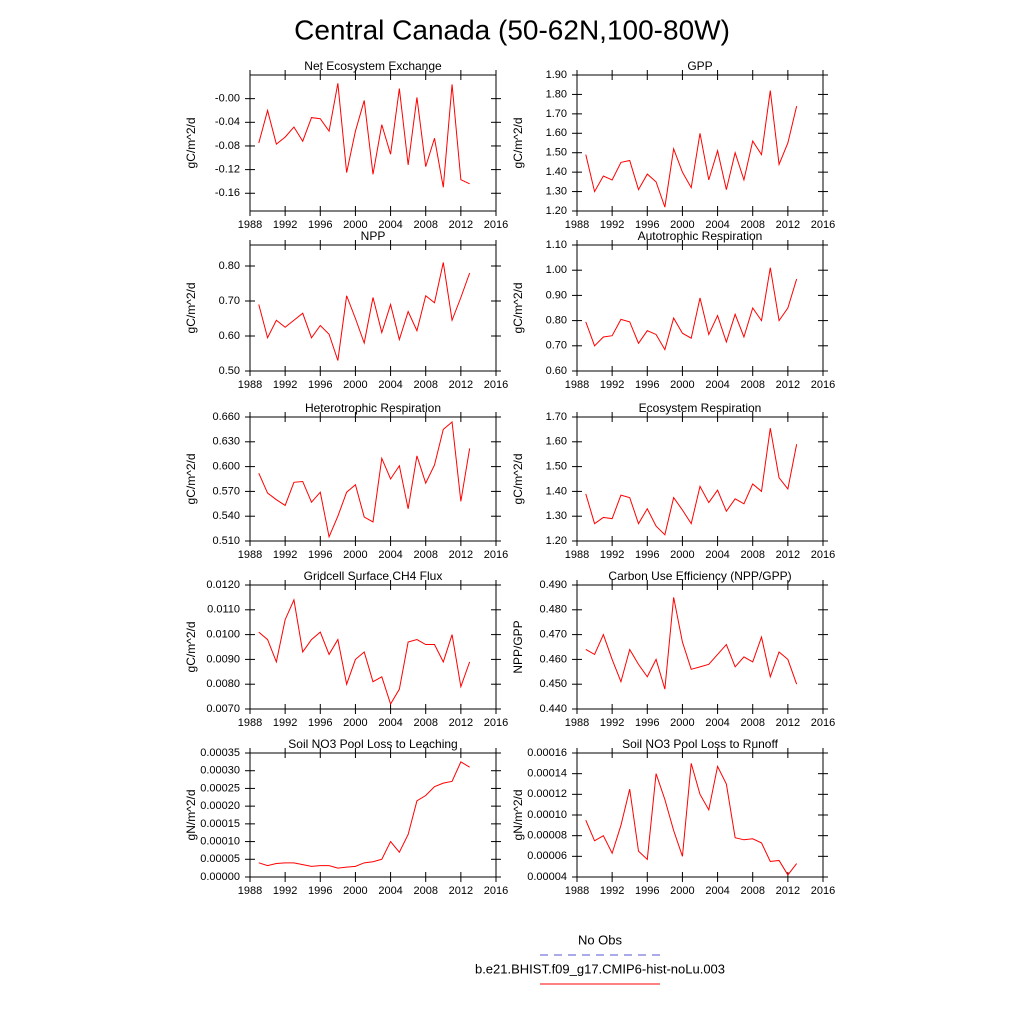 This screenshot has height=1024, width=1024. I want to click on y-tick-label: 0.00008, so click(547, 836).